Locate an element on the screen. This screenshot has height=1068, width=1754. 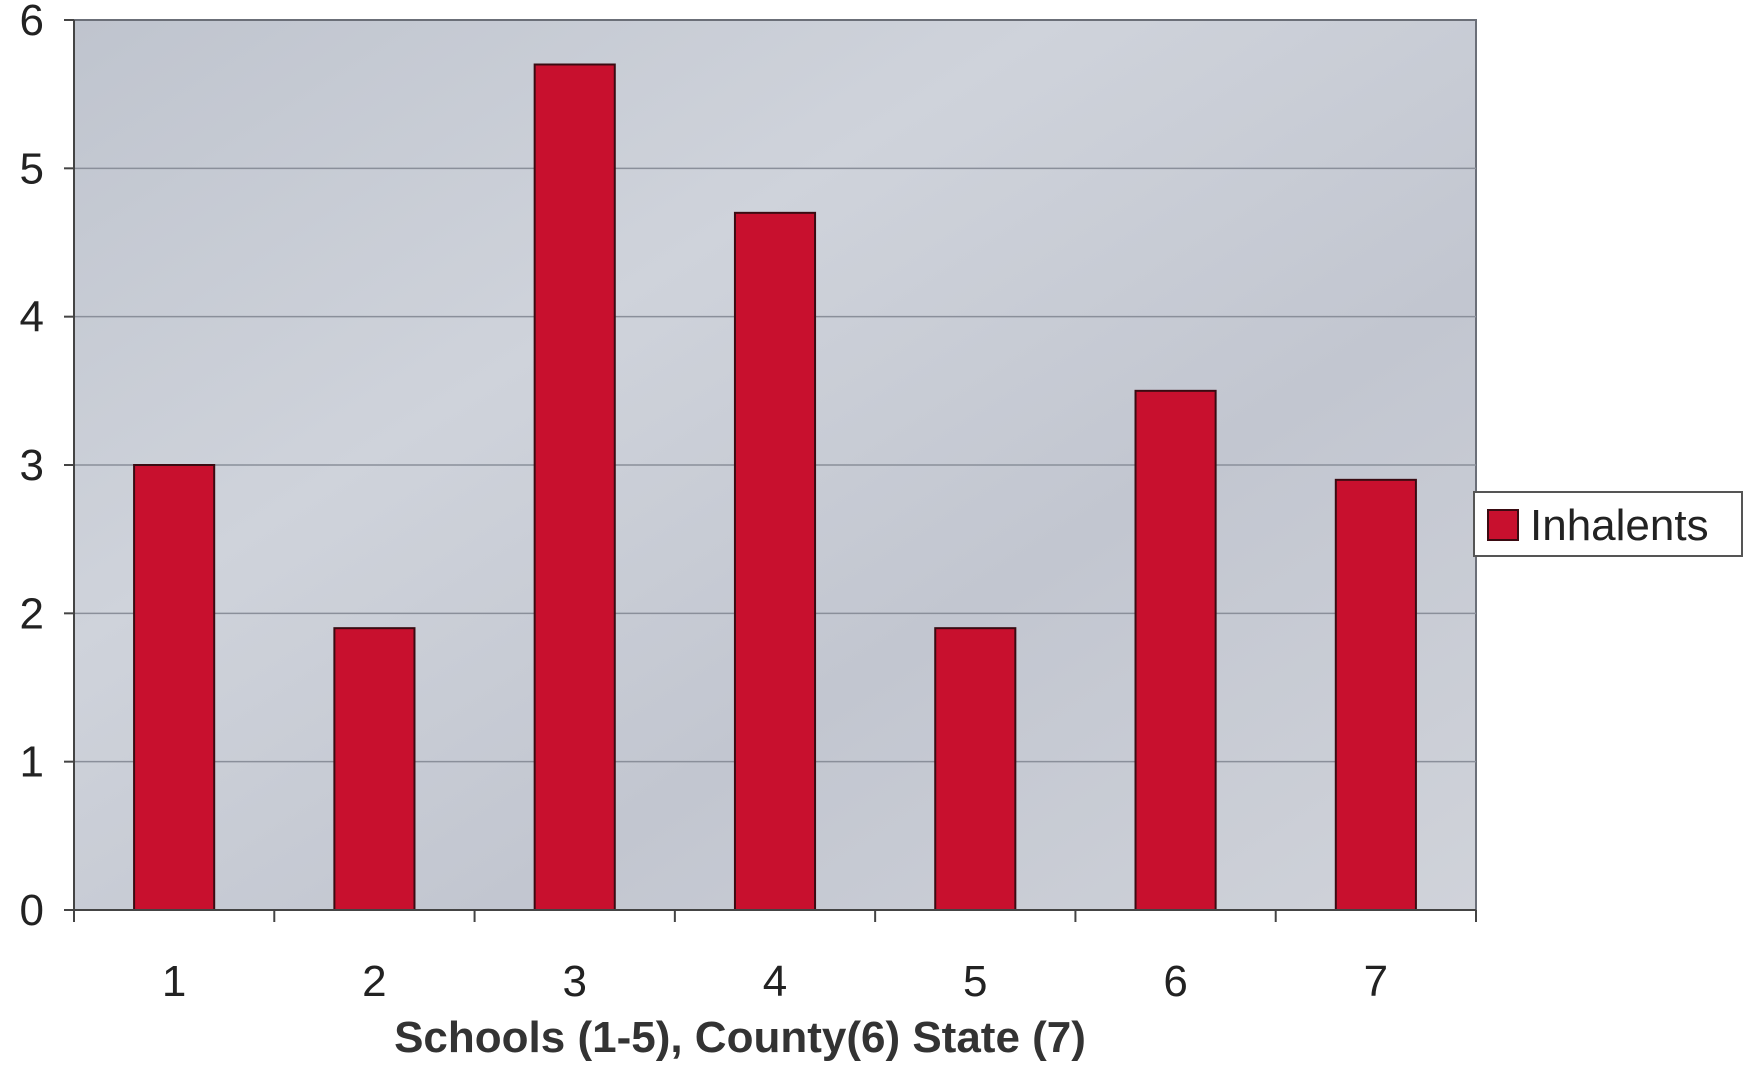
x-tick-label: 1 is located at coordinates (174, 981).